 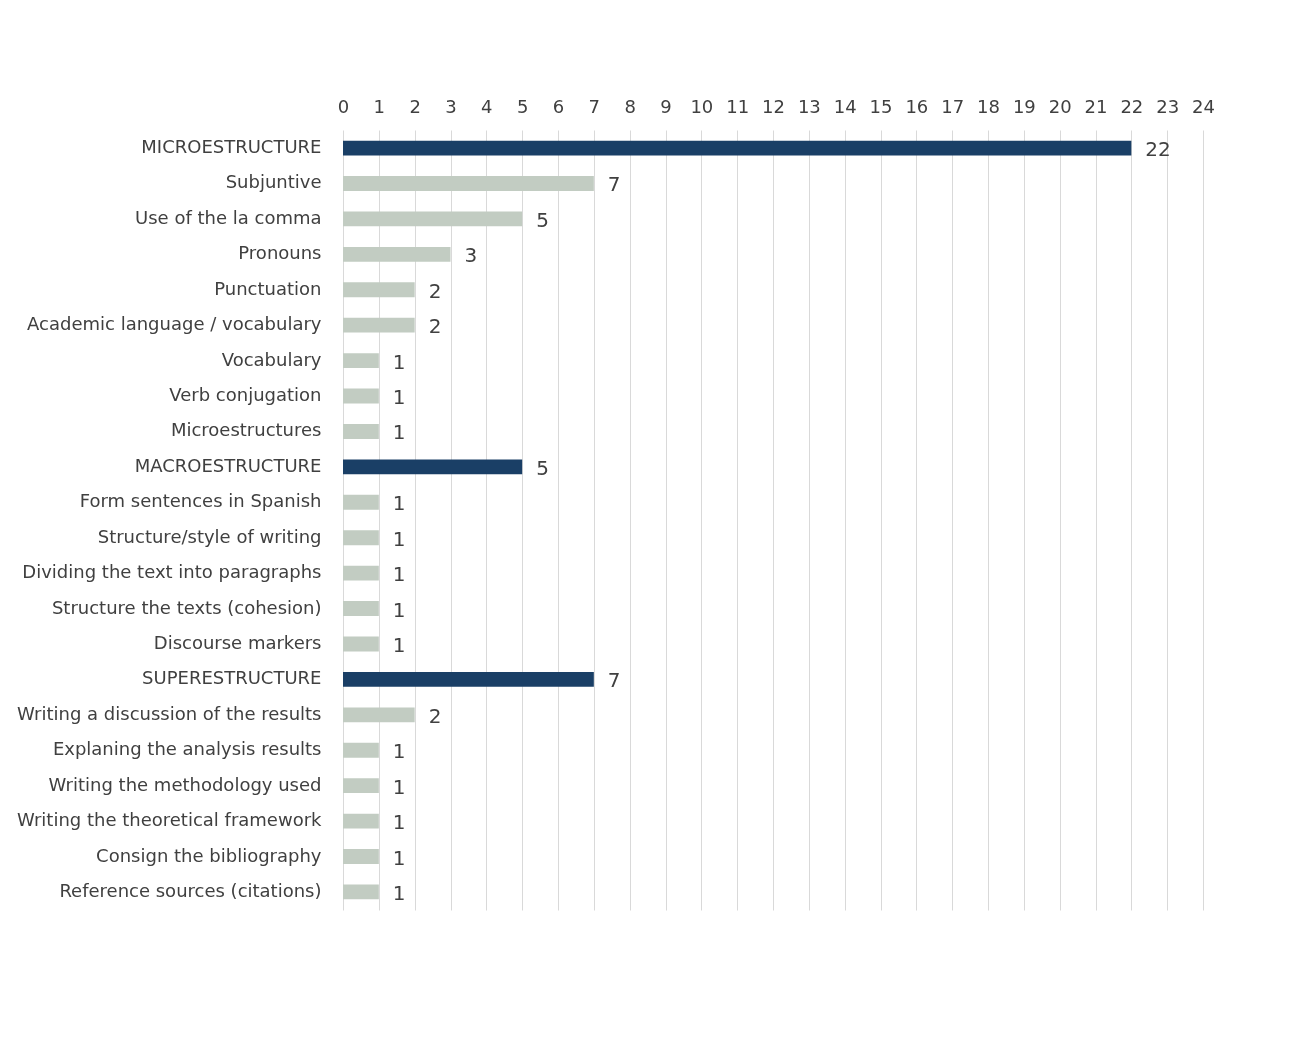 What do you see at coordinates (209, 536) in the screenshot?
I see `y-tick-label: Structure/style of writing` at bounding box center [209, 536].